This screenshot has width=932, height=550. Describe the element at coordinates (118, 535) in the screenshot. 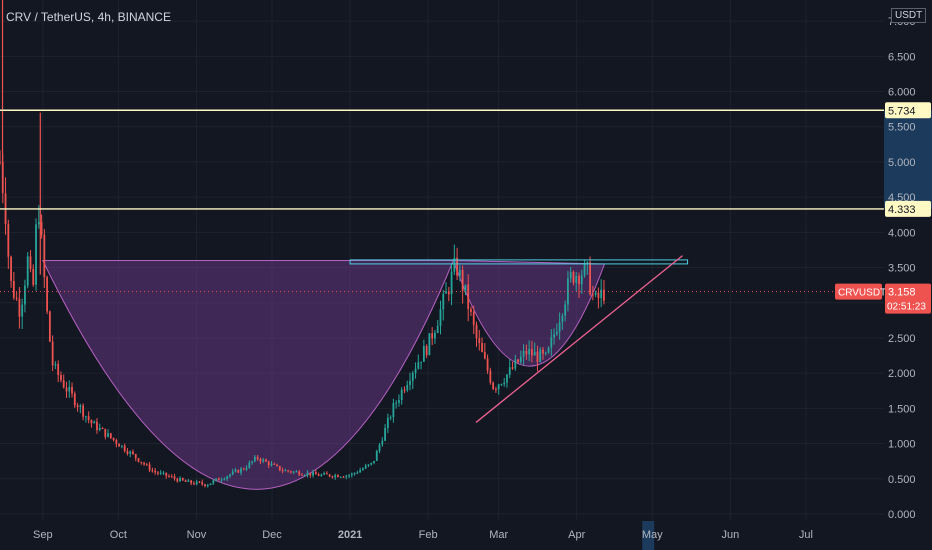

I see `x-tick-label: Oct` at that location.